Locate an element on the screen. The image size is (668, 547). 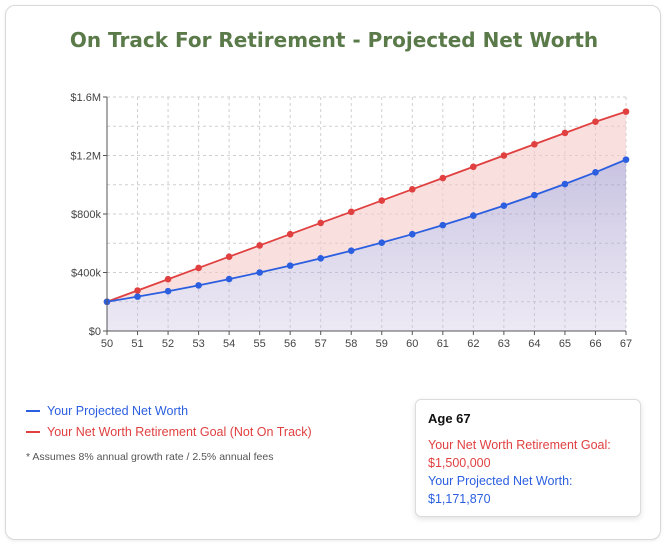
y-tick-labels: $0 $400k $800k $1.2M $1.6M is located at coordinates (85, 215).